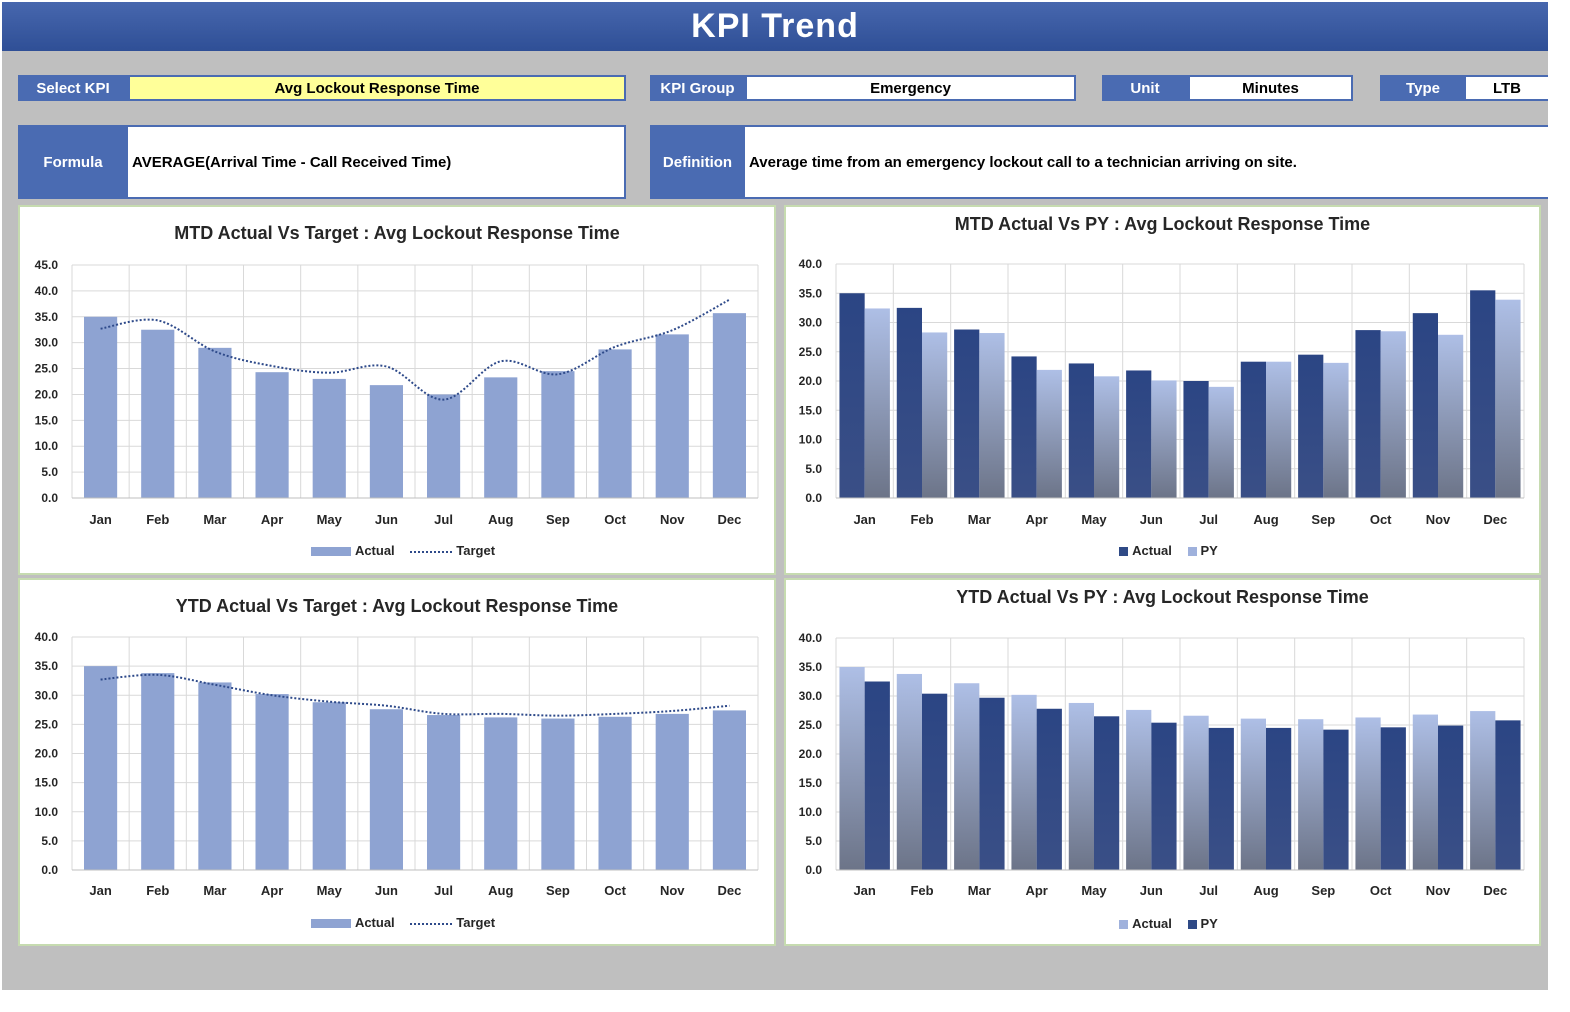  I want to click on legend-py-swatch, so click(1192, 925).